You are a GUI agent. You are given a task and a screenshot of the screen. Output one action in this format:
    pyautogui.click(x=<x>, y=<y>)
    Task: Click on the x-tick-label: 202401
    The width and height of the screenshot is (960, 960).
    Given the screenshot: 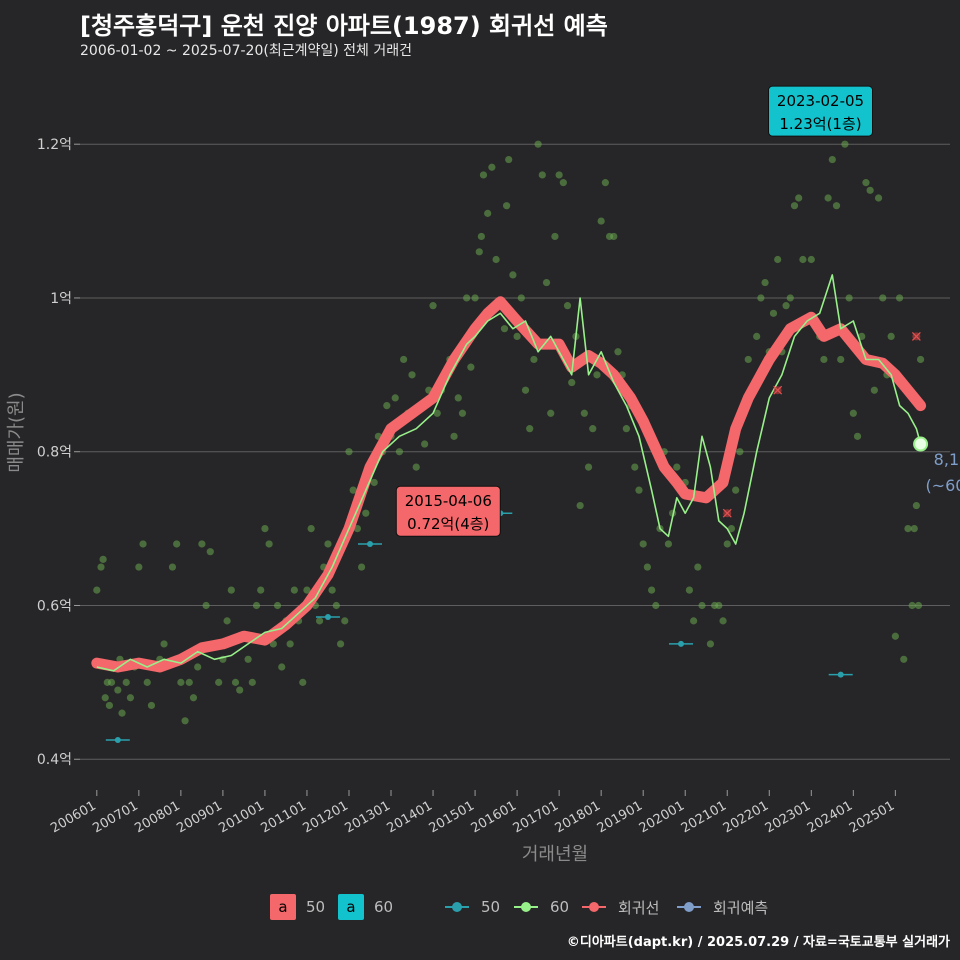 What is the action you would take?
    pyautogui.click(x=830, y=817)
    